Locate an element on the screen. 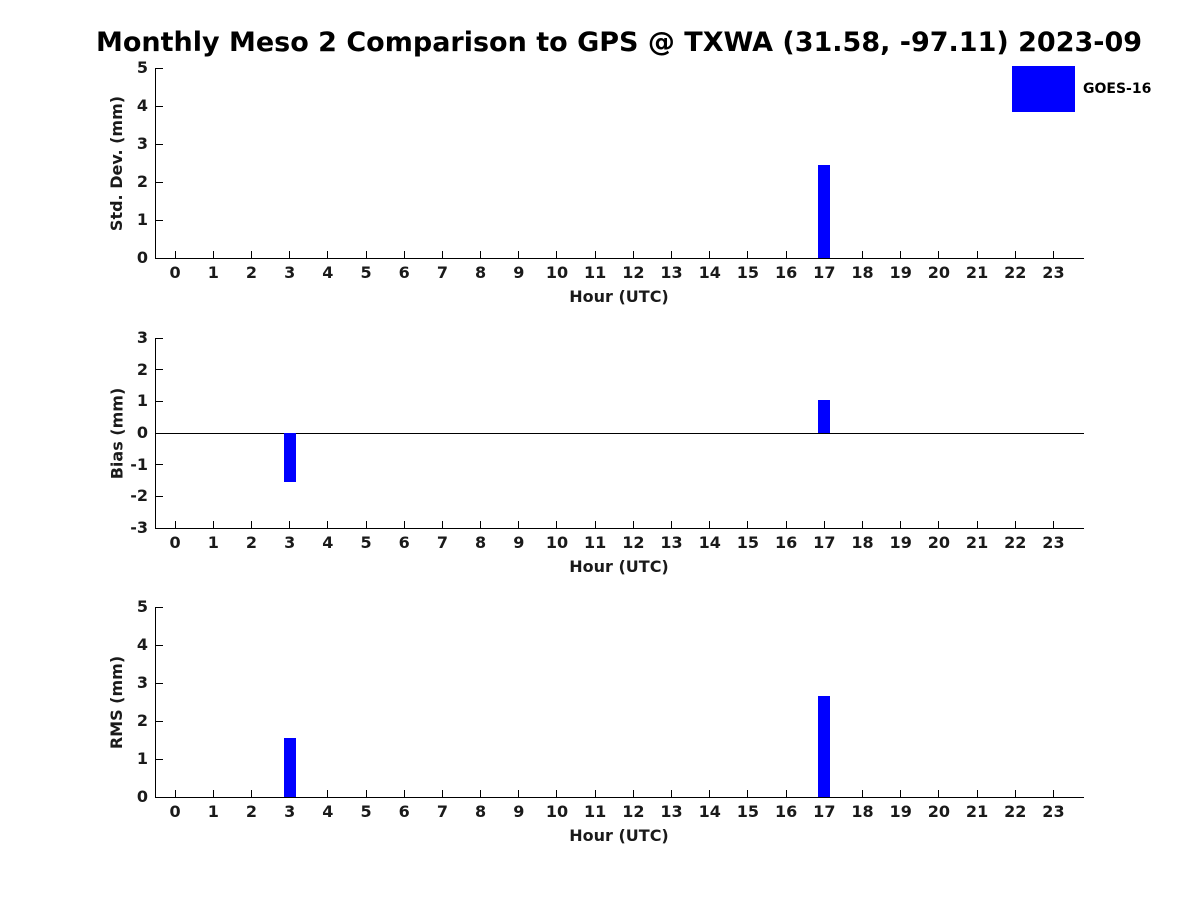 This screenshot has height=900, width=1200. x-tick-label: 1 is located at coordinates (213, 811).